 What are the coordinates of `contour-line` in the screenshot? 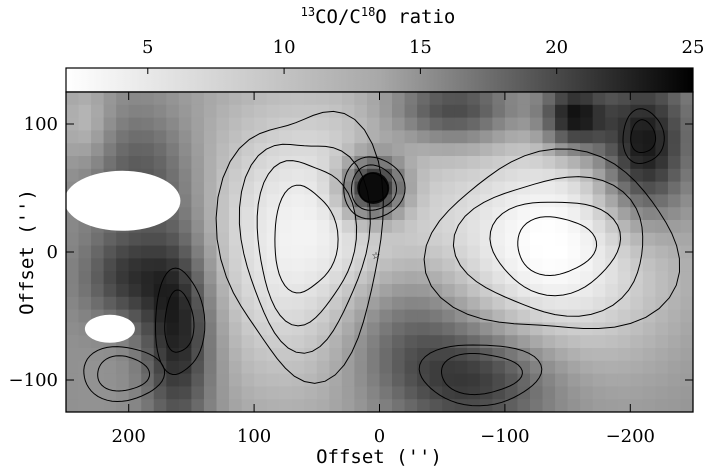 It's located at (481, 374).